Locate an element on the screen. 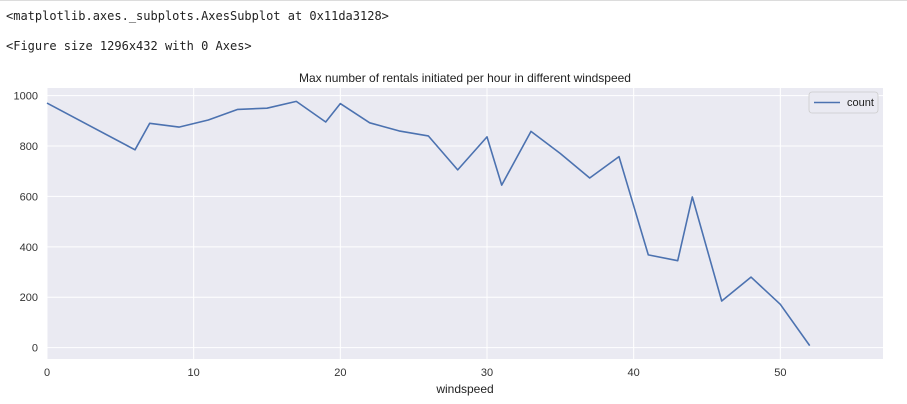  x-tick-label: 0 is located at coordinates (47, 373).